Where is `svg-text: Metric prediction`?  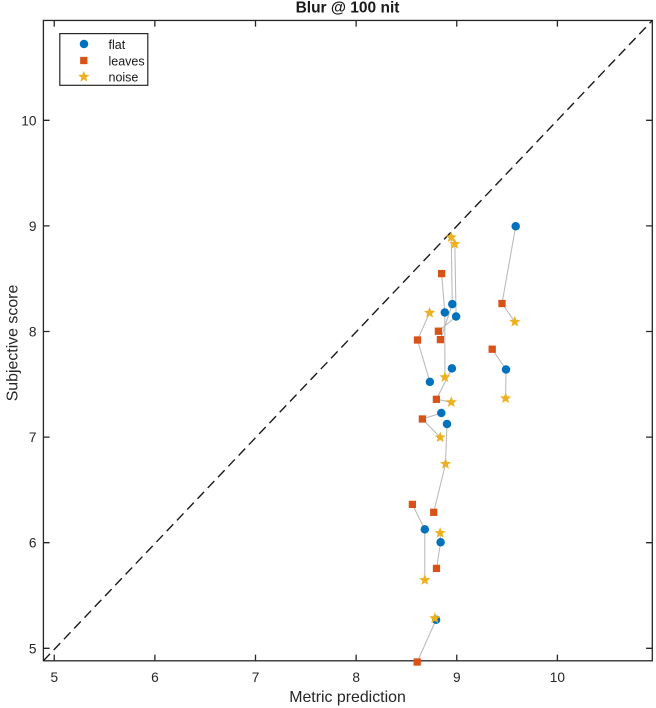
svg-text: Metric prediction is located at coordinates (347, 697).